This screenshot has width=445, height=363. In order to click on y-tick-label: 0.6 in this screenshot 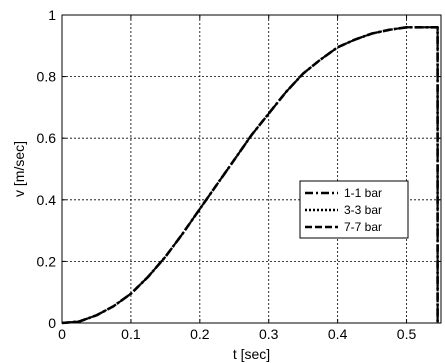, I will do `click(47, 138)`.